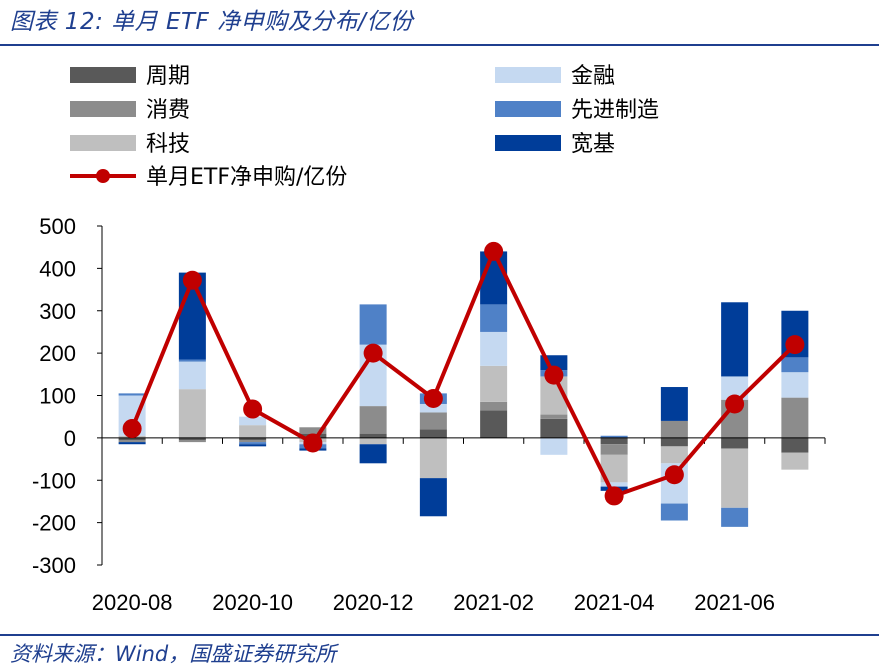  Describe the element at coordinates (70, 438) in the screenshot. I see `y-tick-label: 0` at that location.